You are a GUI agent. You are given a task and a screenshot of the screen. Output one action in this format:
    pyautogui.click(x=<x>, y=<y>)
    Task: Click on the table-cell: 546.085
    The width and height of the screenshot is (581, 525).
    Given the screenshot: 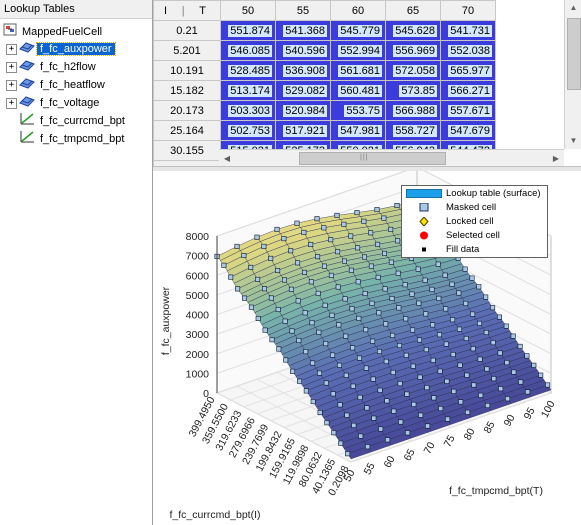 What is the action you would take?
    pyautogui.click(x=248, y=50)
    